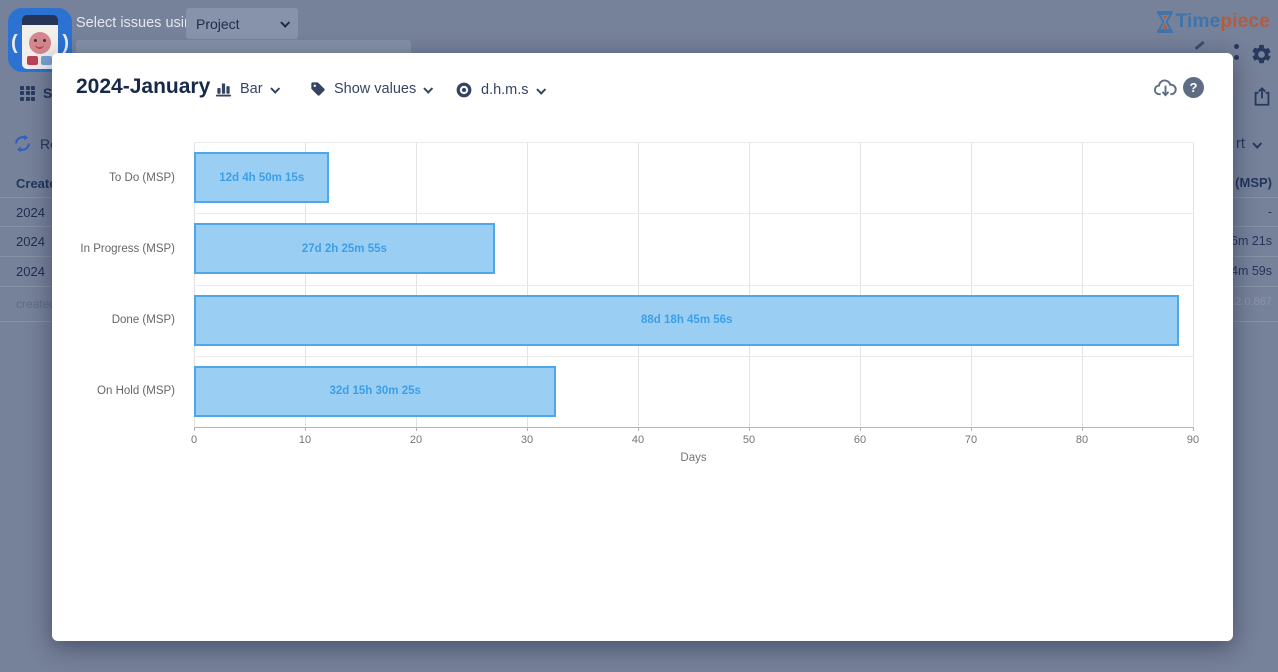 This screenshot has height=672, width=1278. Describe the element at coordinates (1252, 241) in the screenshot. I see `table-cell: 6m 21s` at that location.